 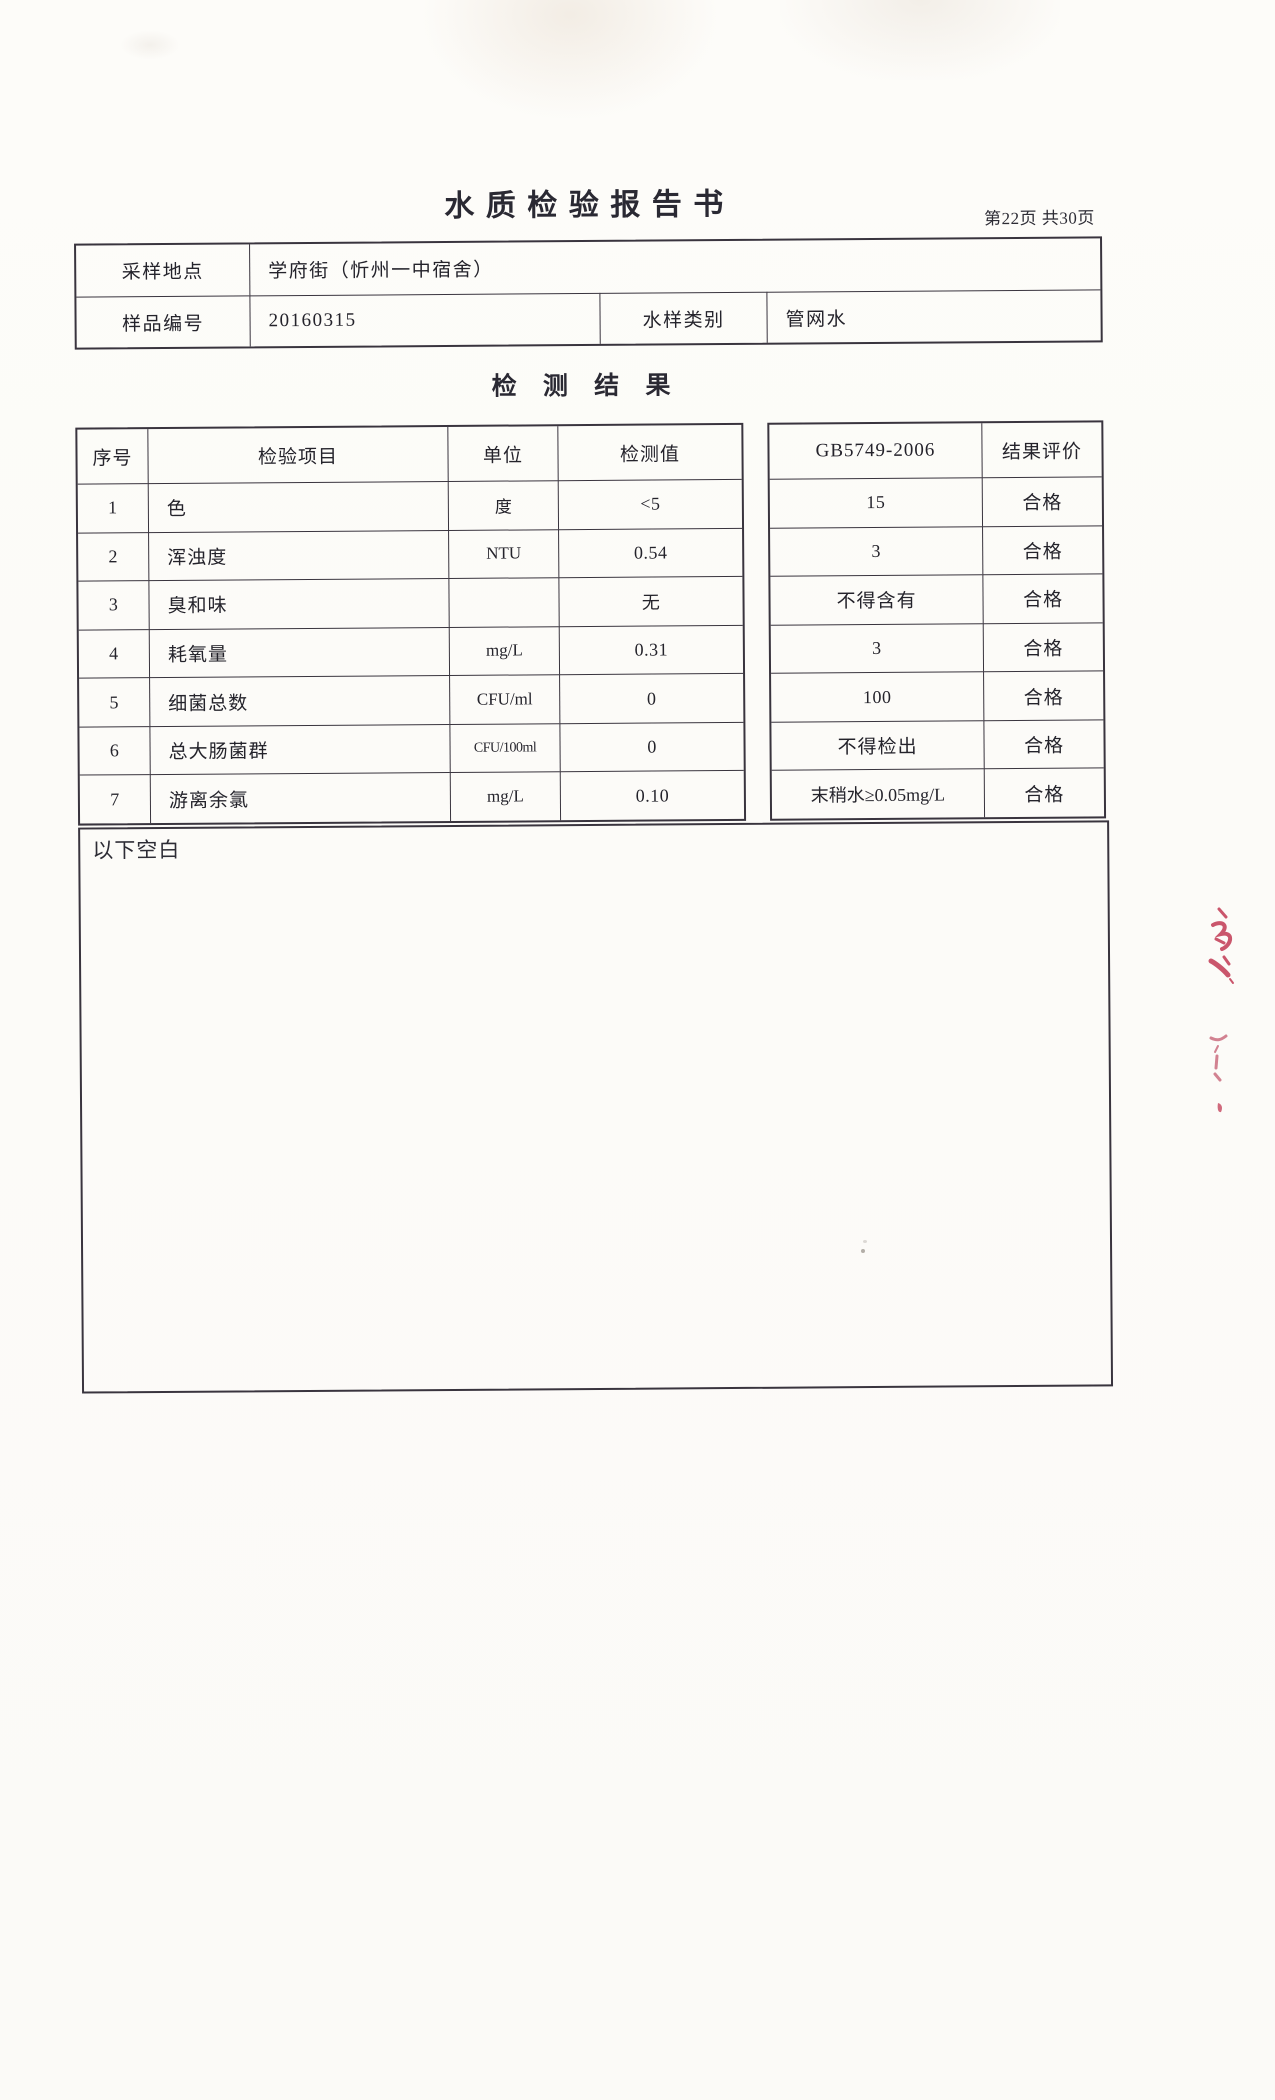 I want to click on row-no: 1, so click(x=113, y=508).